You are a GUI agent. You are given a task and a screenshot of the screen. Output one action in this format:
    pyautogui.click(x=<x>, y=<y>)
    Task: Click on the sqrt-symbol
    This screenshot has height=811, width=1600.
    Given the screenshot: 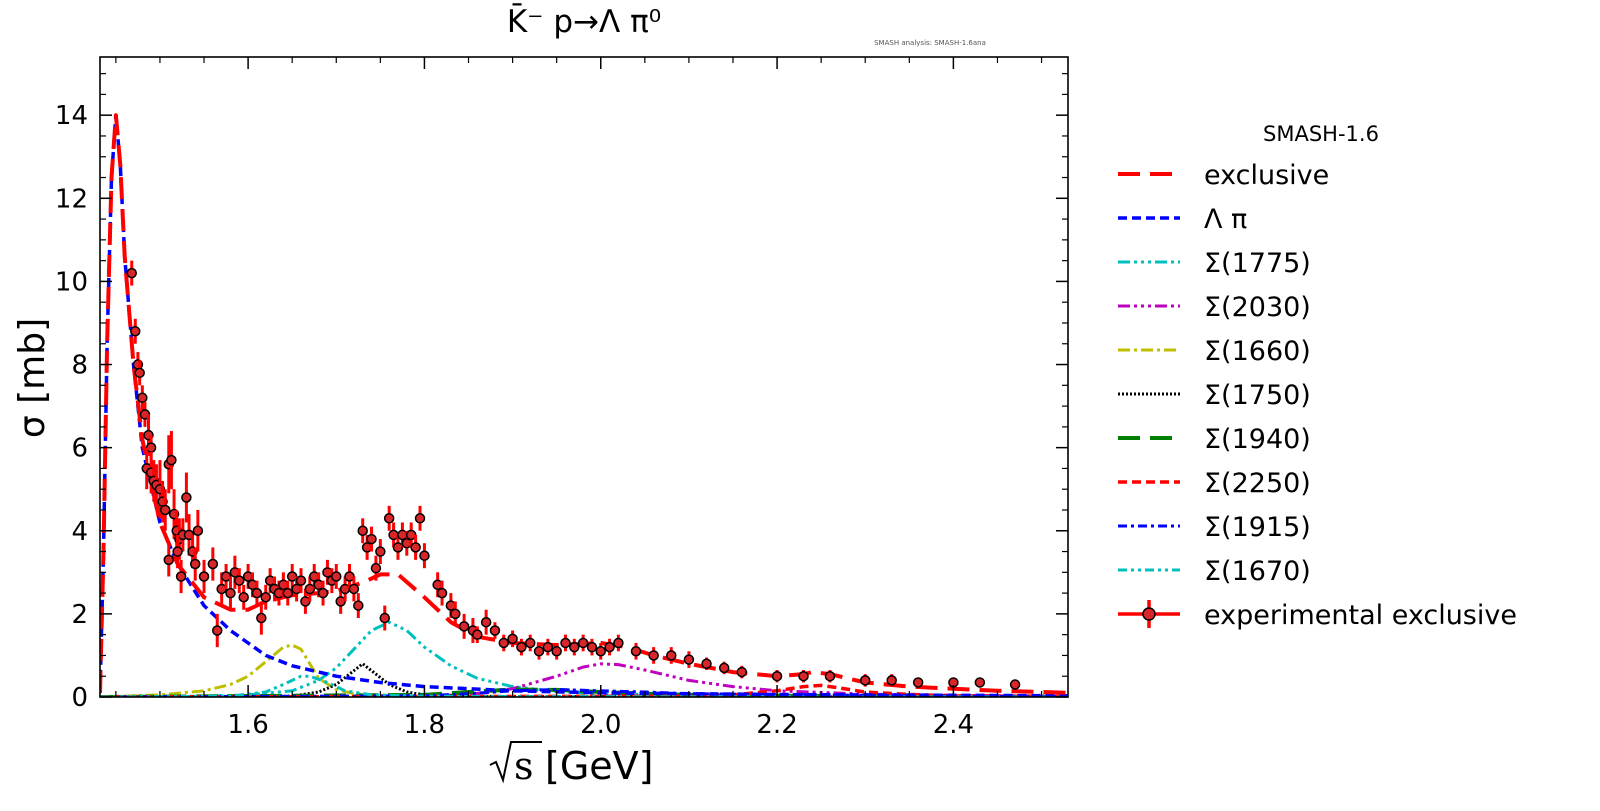 What is the action you would take?
    pyautogui.click(x=515, y=762)
    